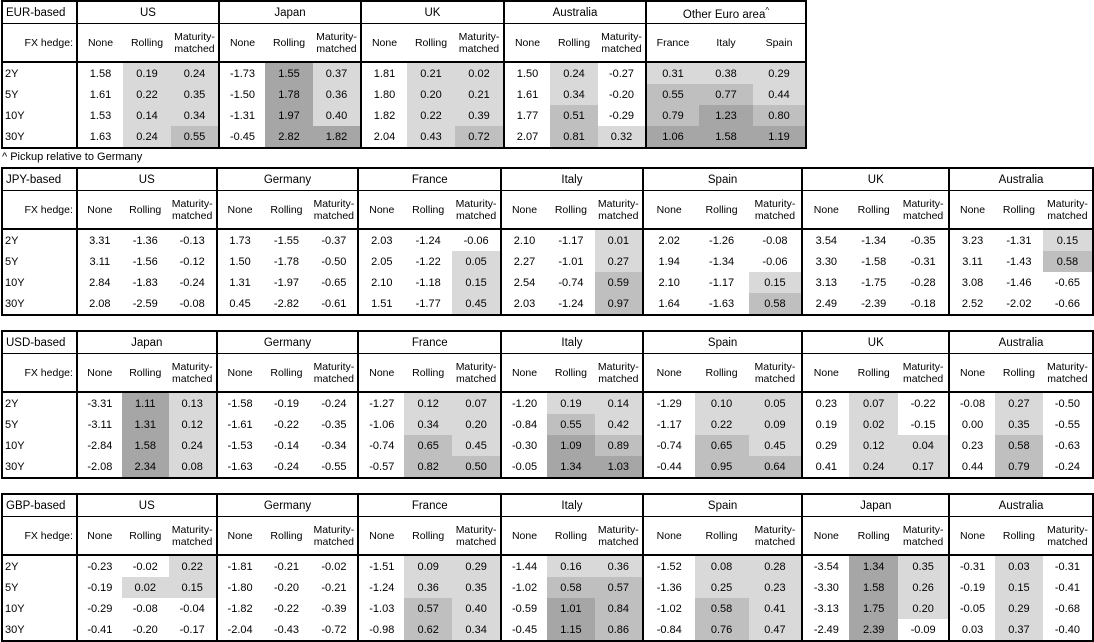 Image resolution: width=1094 pixels, height=642 pixels. I want to click on pickup-value-cell: 1.19, so click(779, 137).